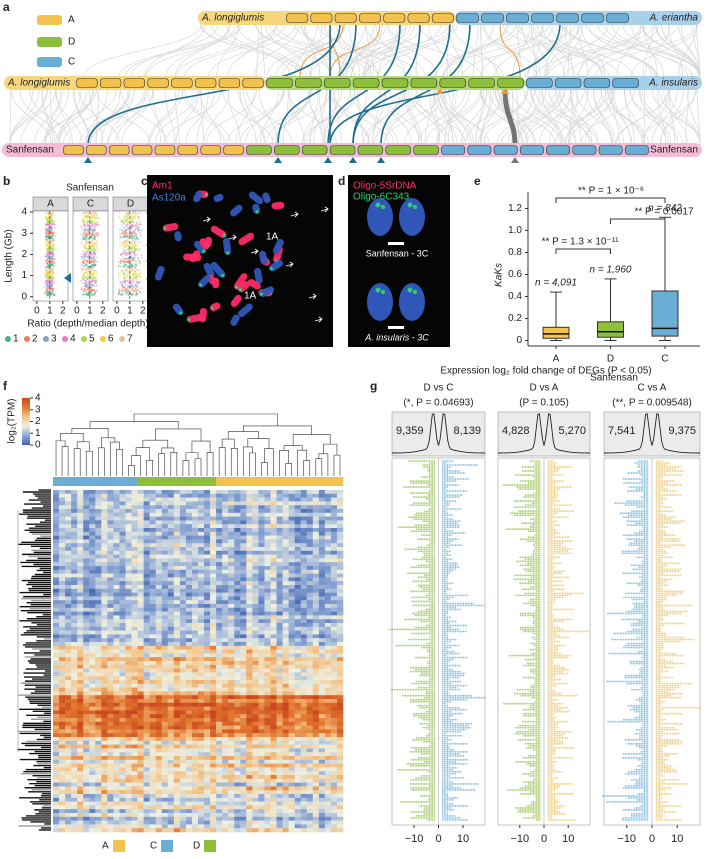 The image size is (706, 859). What do you see at coordinates (385, 186) in the screenshot?
I see `stain-label: Oligo-5SrDNA` at bounding box center [385, 186].